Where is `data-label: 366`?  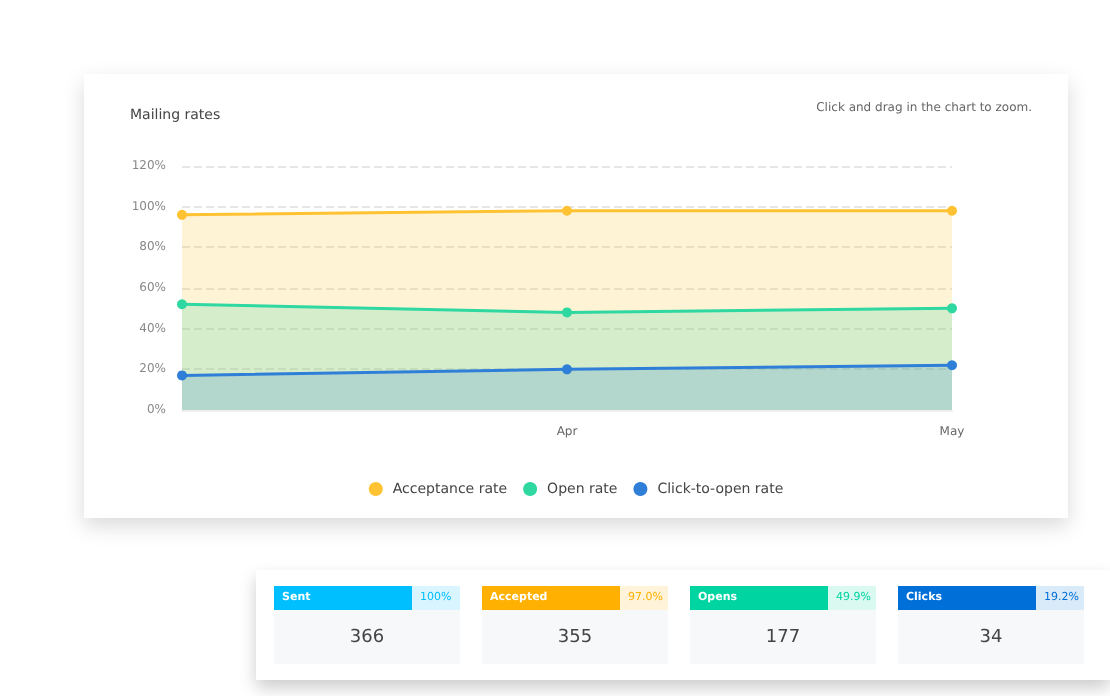
data-label: 366 is located at coordinates (367, 637).